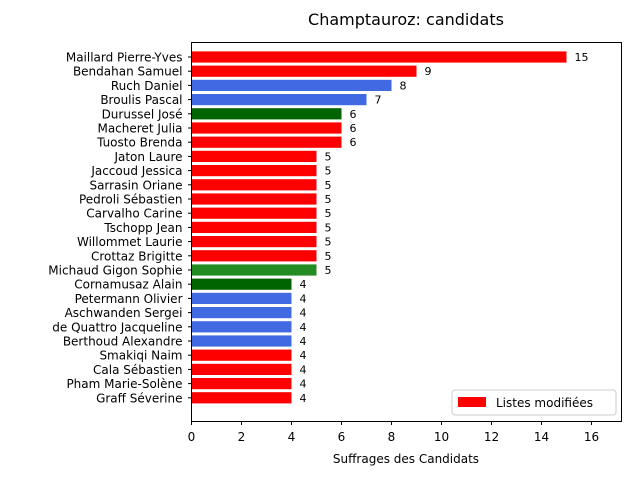 The height and width of the screenshot is (480, 640). What do you see at coordinates (140, 356) in the screenshot?
I see `y-tick-label: Smakiqi Naim` at bounding box center [140, 356].